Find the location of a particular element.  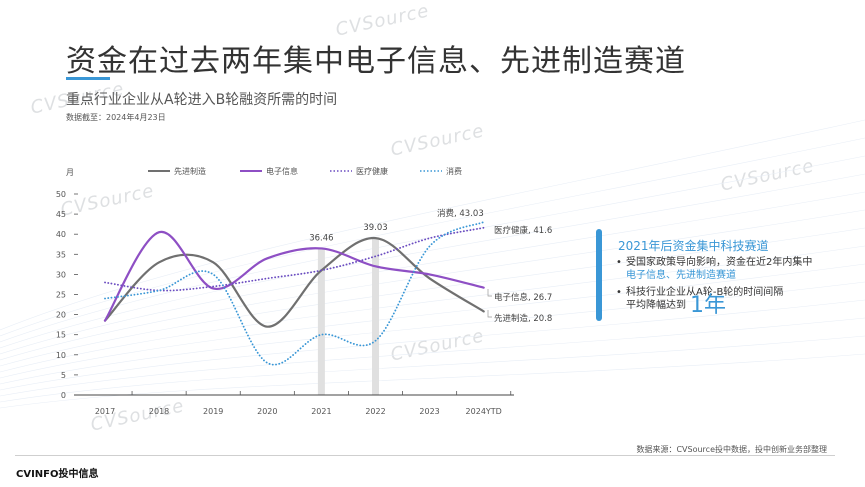

svg-text: 35 is located at coordinates (61, 254).